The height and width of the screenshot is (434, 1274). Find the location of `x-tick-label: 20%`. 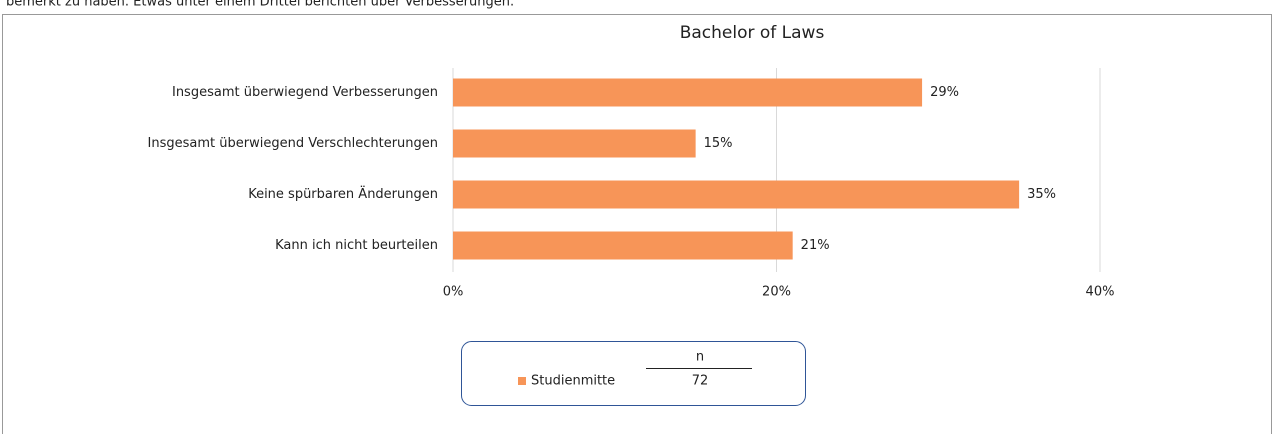

x-tick-label: 20% is located at coordinates (776, 292).